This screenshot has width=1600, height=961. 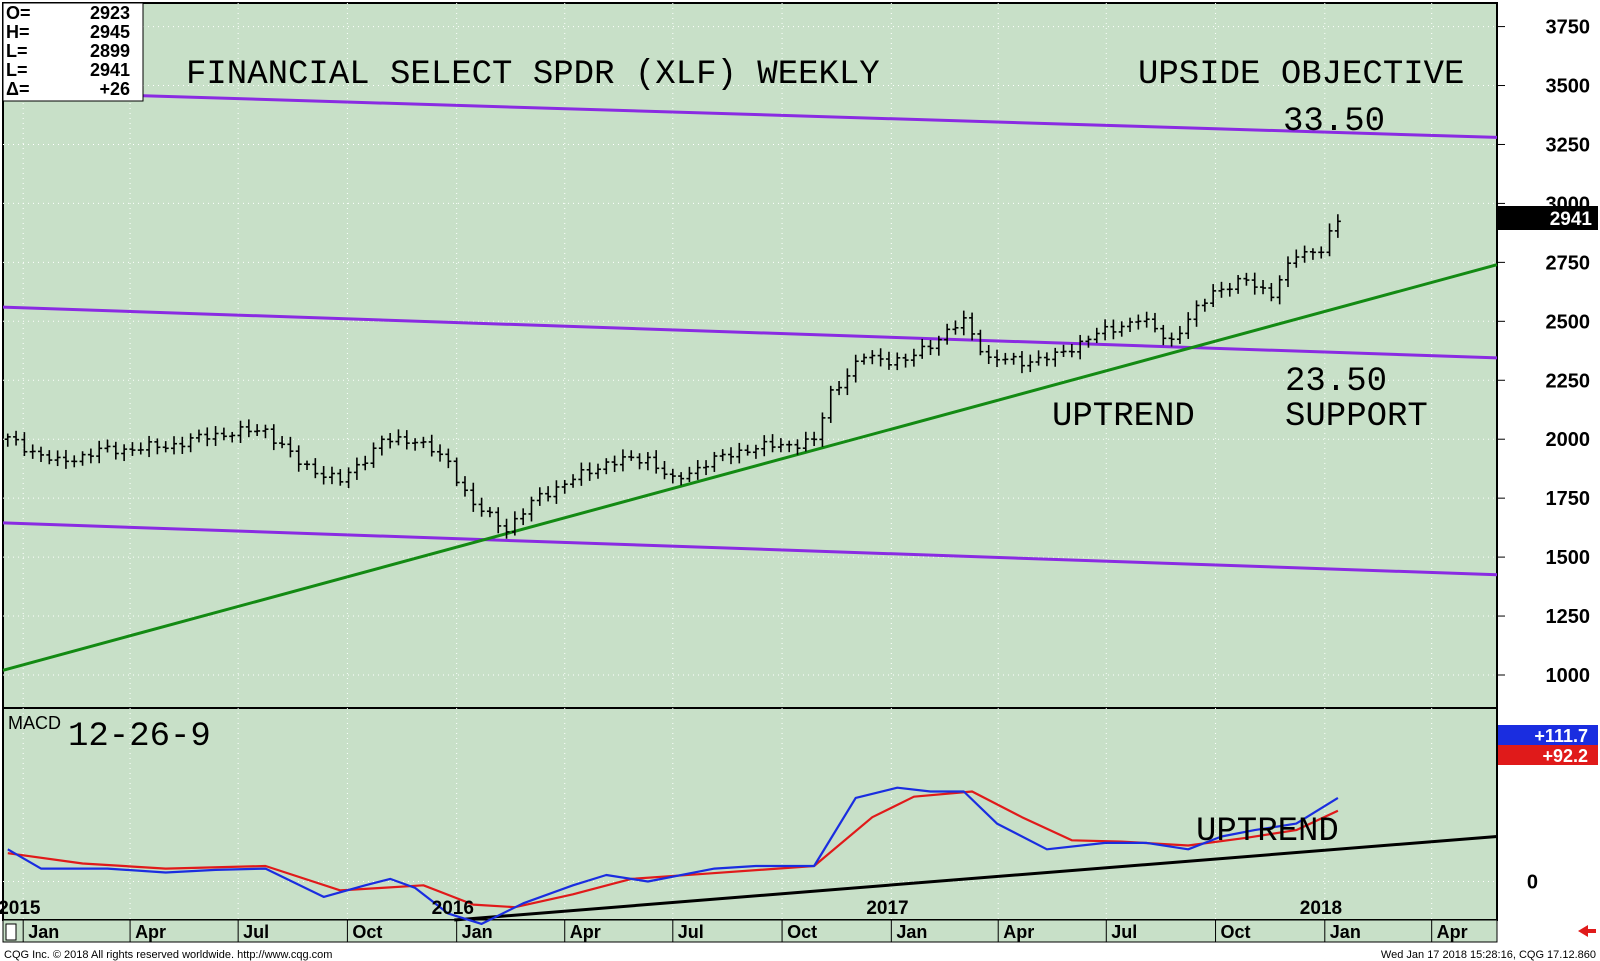 I want to click on ohlc-value-last: 2941, so click(x=110, y=70).